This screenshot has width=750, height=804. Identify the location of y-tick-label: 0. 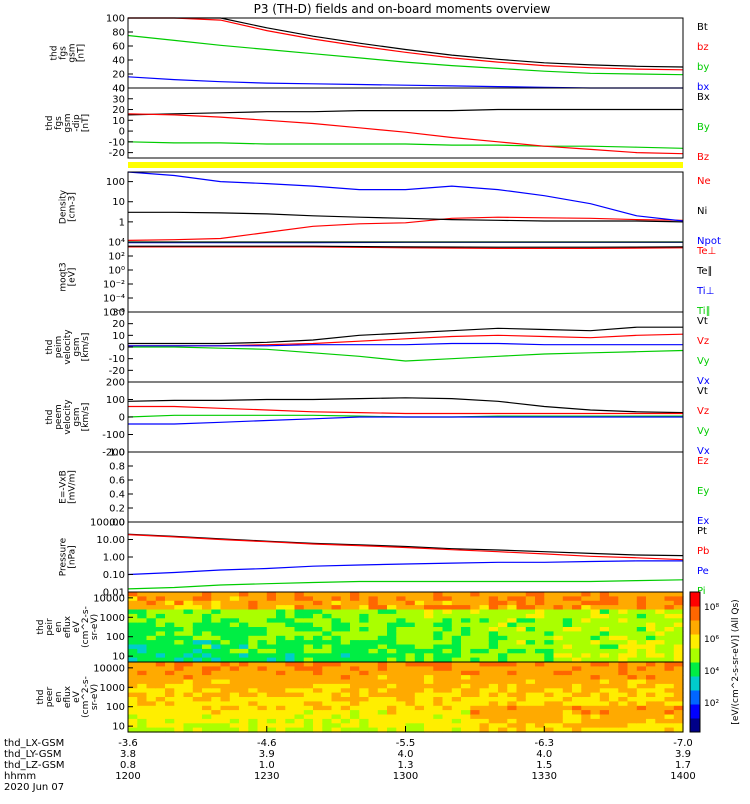
(122, 132).